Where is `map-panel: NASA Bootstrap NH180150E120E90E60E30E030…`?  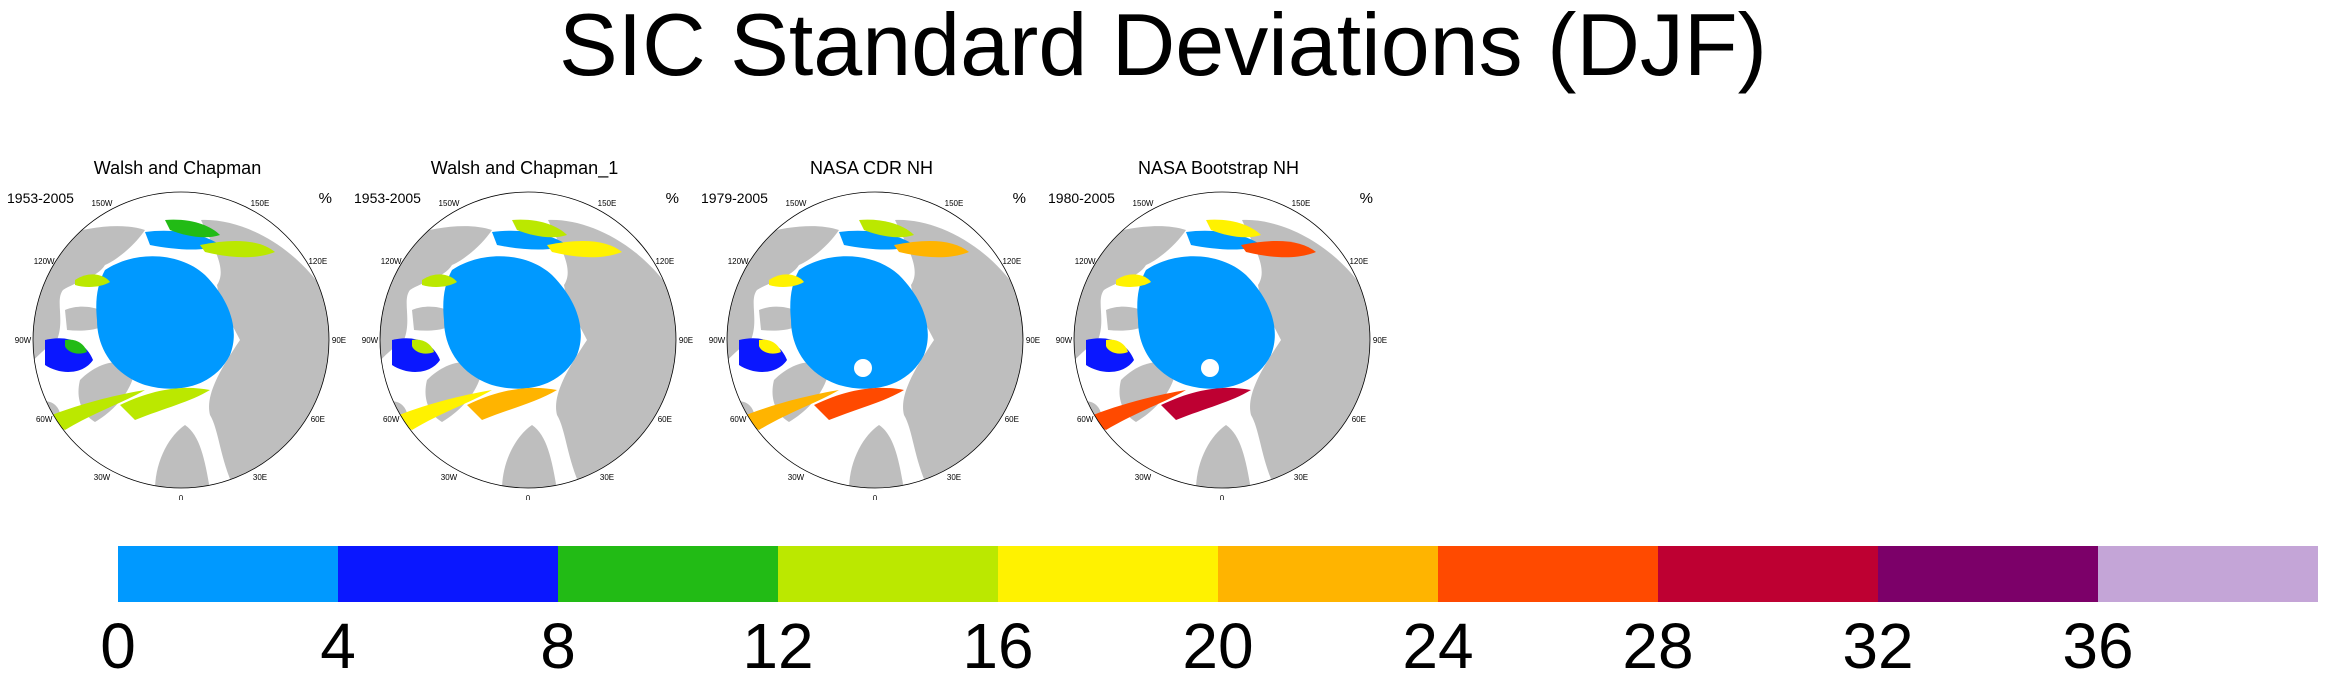 map-panel: NASA Bootstrap NH180150E120E90E60E30E030… is located at coordinates (1218, 330).